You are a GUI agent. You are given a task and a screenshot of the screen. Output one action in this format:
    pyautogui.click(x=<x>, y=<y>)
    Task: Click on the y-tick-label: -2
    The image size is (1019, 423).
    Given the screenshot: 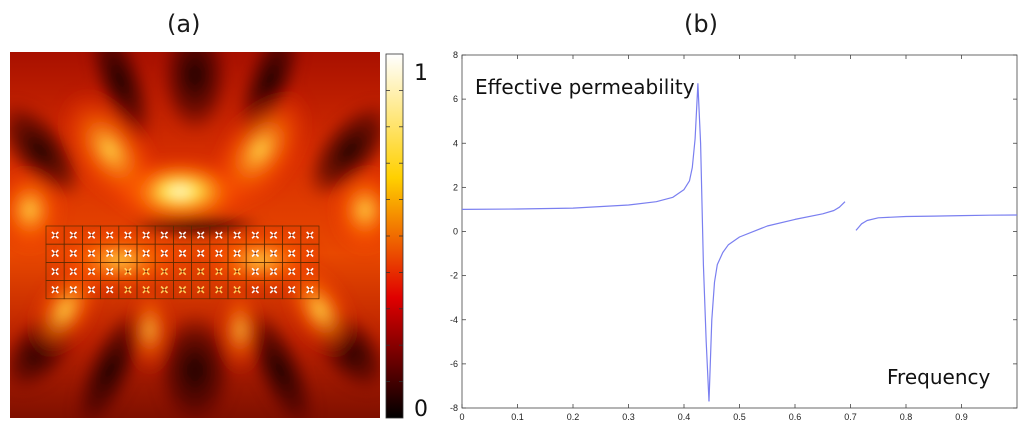 What is the action you would take?
    pyautogui.click(x=454, y=276)
    